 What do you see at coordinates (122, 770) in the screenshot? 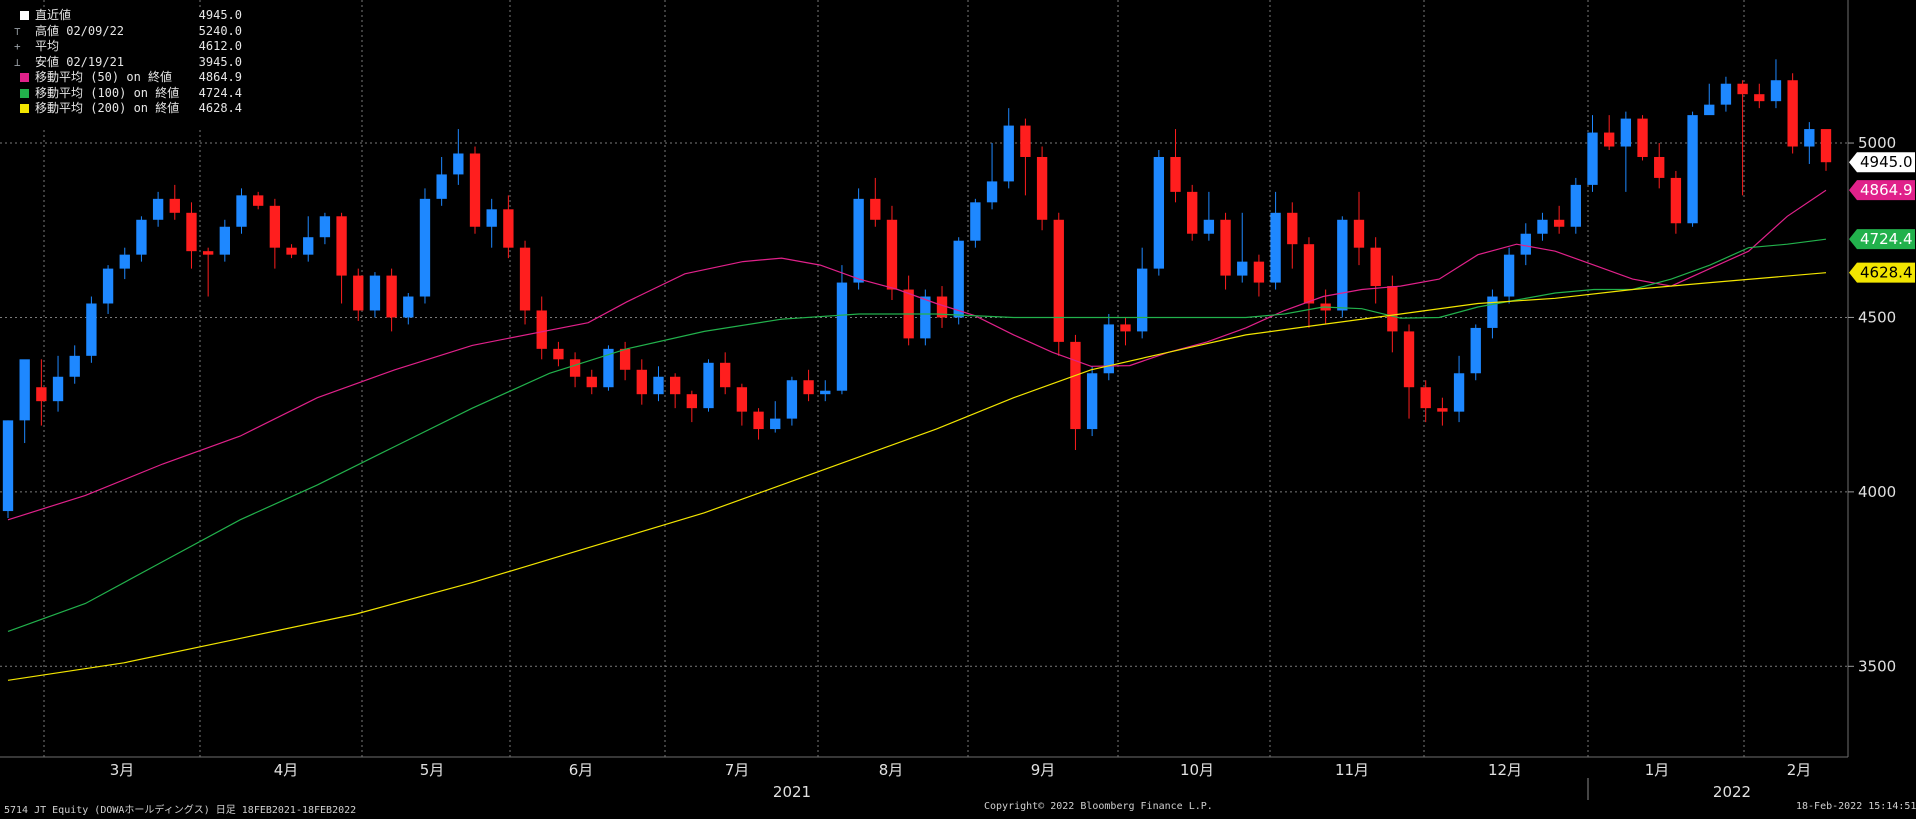
I see `x-month-label: 3月` at bounding box center [122, 770].